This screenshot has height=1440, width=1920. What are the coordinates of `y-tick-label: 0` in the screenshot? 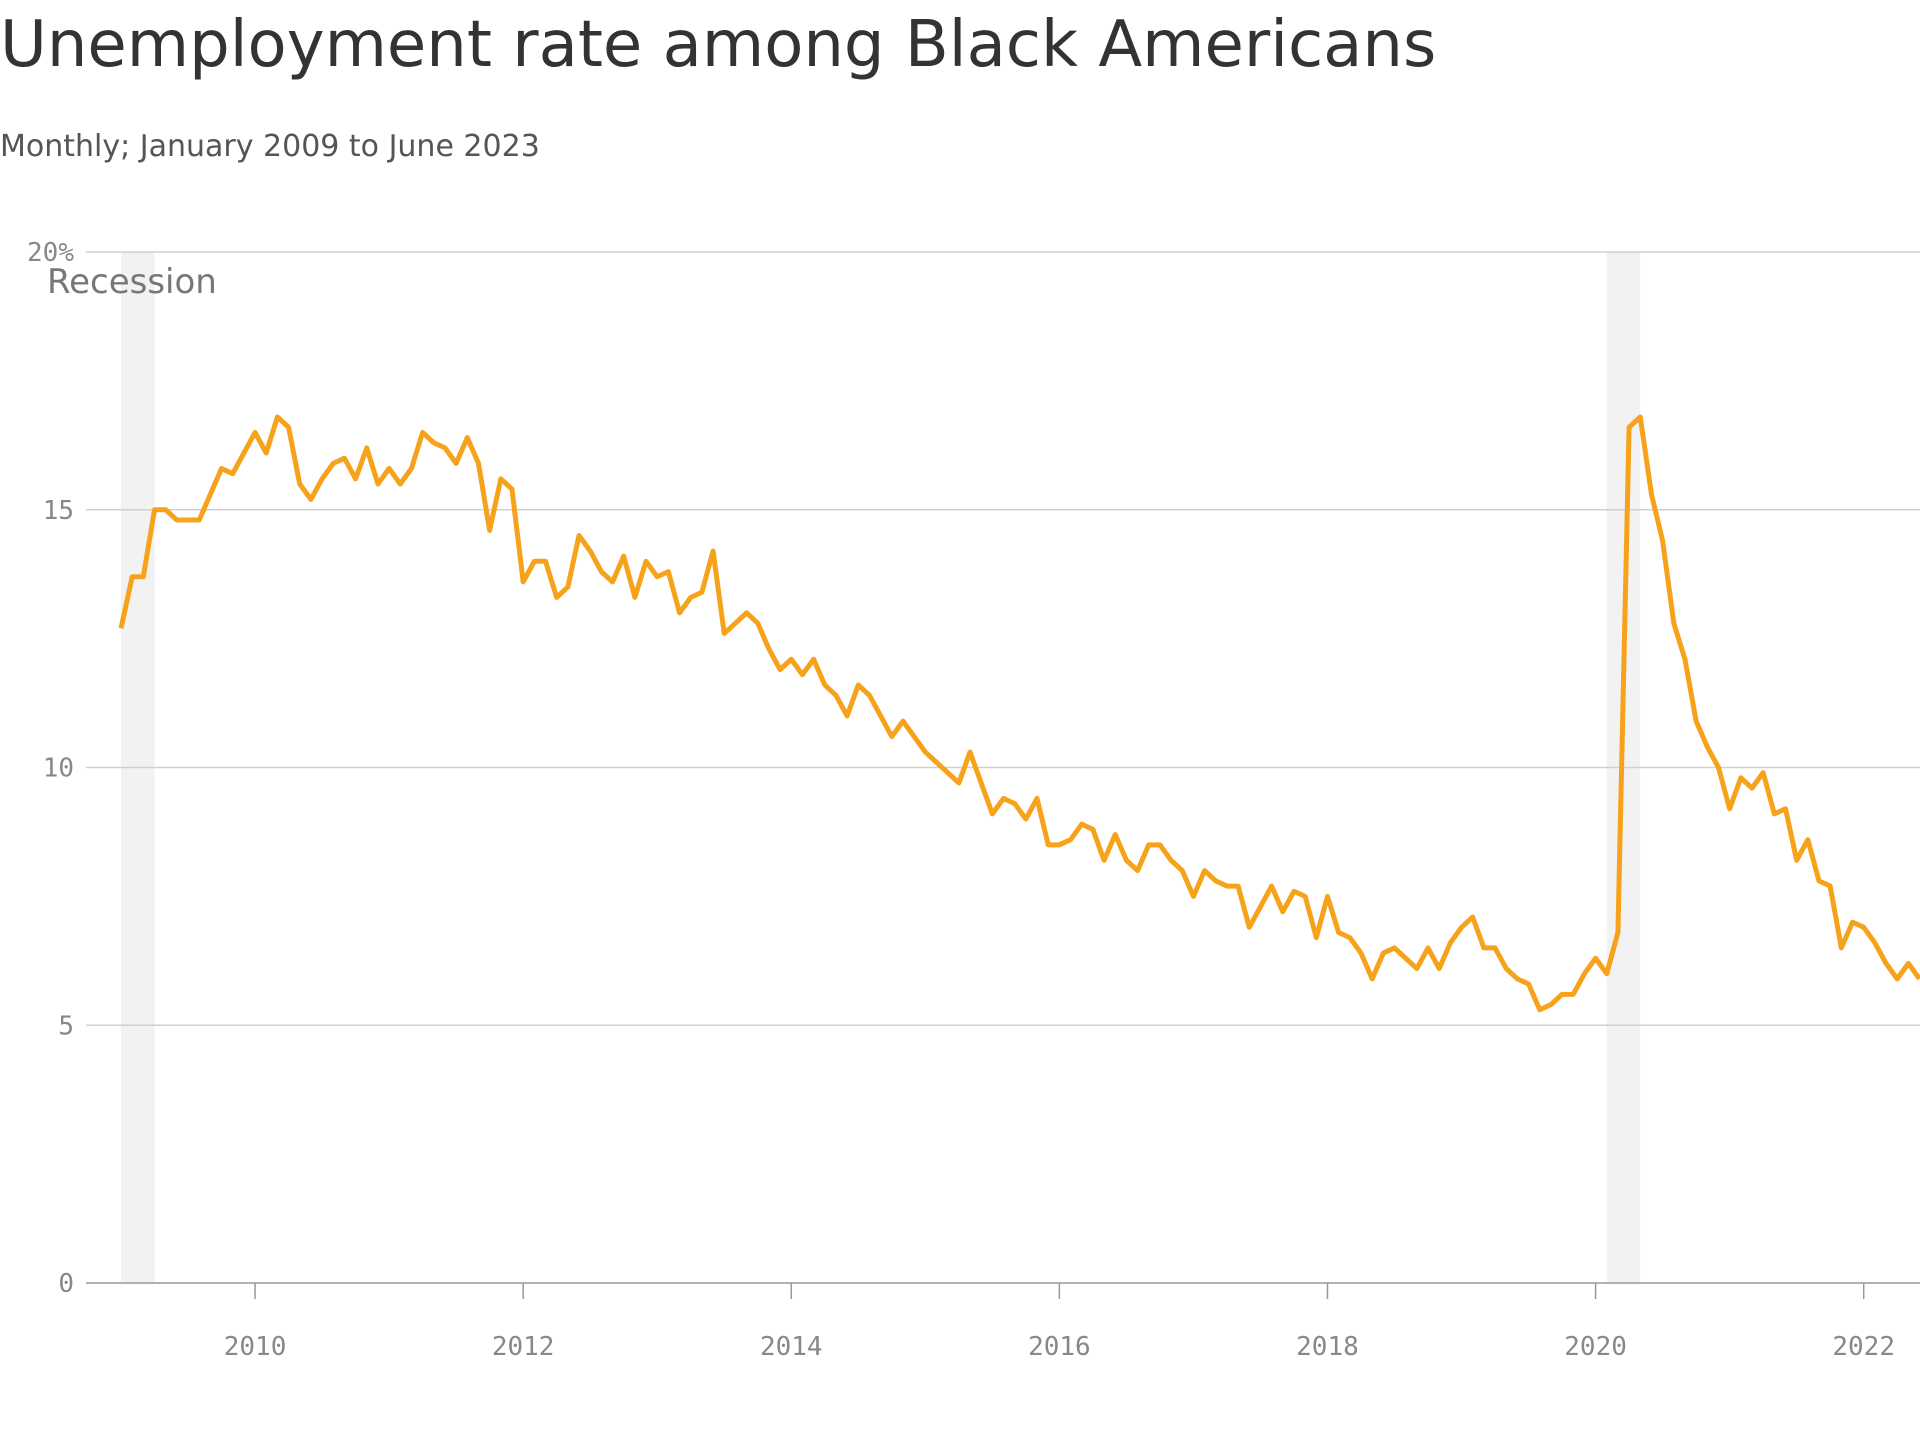 It's located at (66, 1284).